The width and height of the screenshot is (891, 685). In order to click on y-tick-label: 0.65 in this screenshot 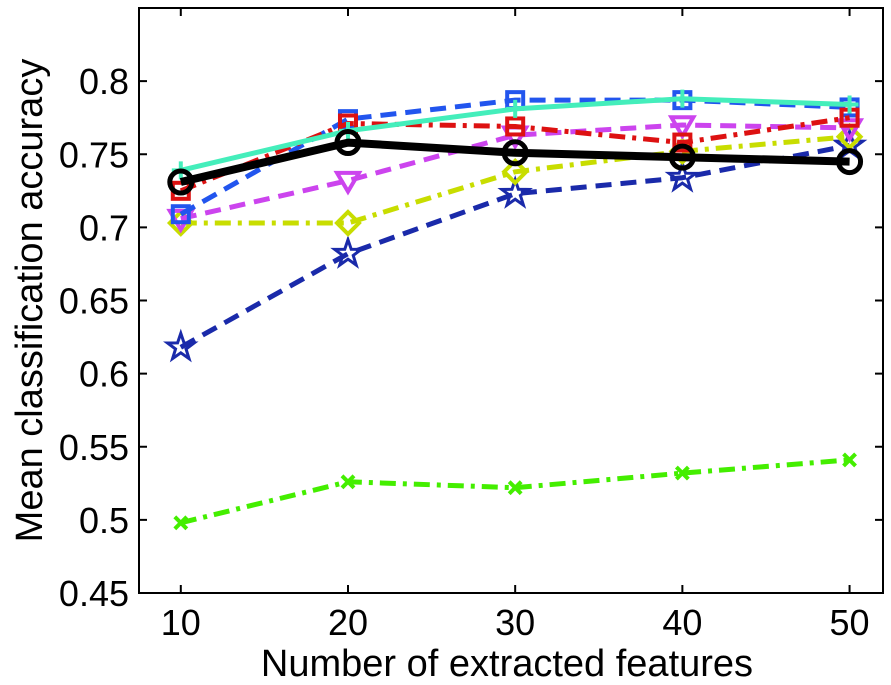, I will do `click(94, 301)`.